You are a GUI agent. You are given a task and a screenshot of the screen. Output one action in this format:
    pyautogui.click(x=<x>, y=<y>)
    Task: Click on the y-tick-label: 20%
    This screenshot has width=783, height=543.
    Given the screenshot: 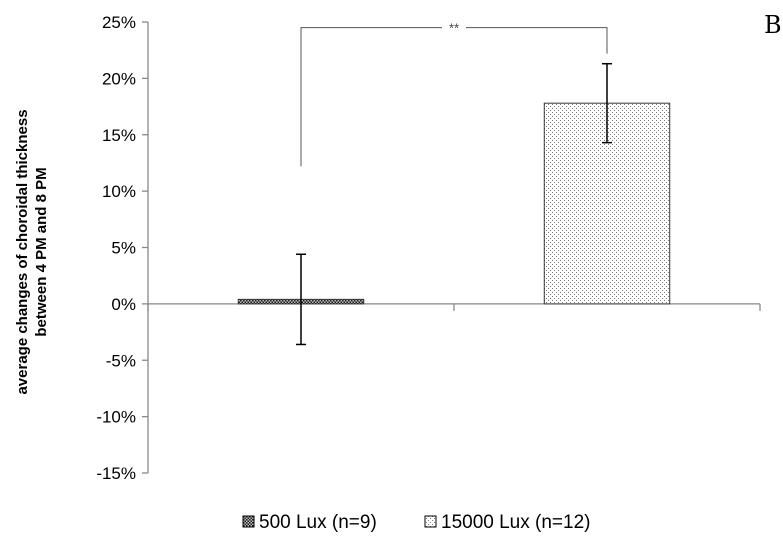 What is the action you would take?
    pyautogui.click(x=119, y=78)
    